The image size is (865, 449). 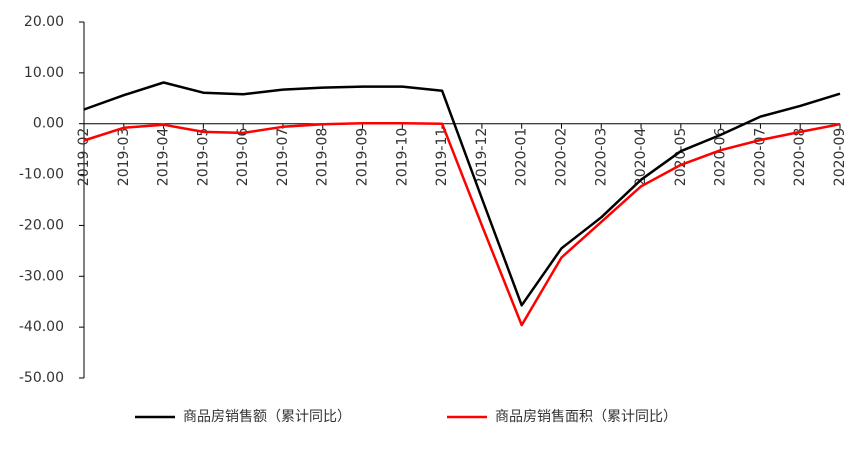 I want to click on y-tick-label: 10.00, so click(x=44, y=73).